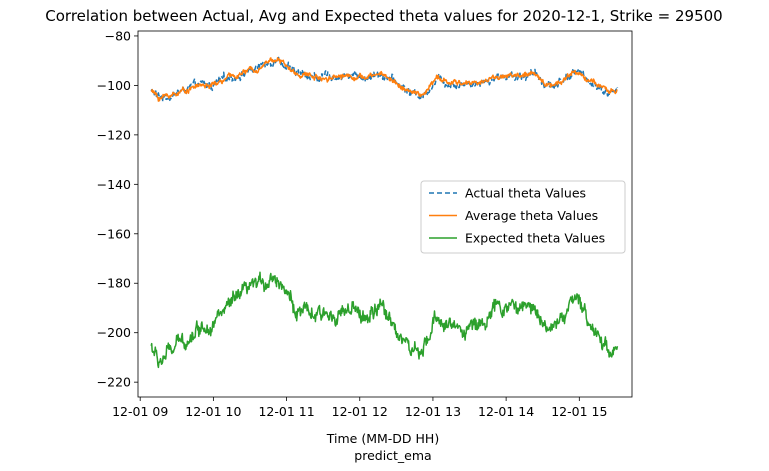 The height and width of the screenshot is (471, 769). Describe the element at coordinates (433, 411) in the screenshot. I see `x-tick-label: 12-01 13` at that location.